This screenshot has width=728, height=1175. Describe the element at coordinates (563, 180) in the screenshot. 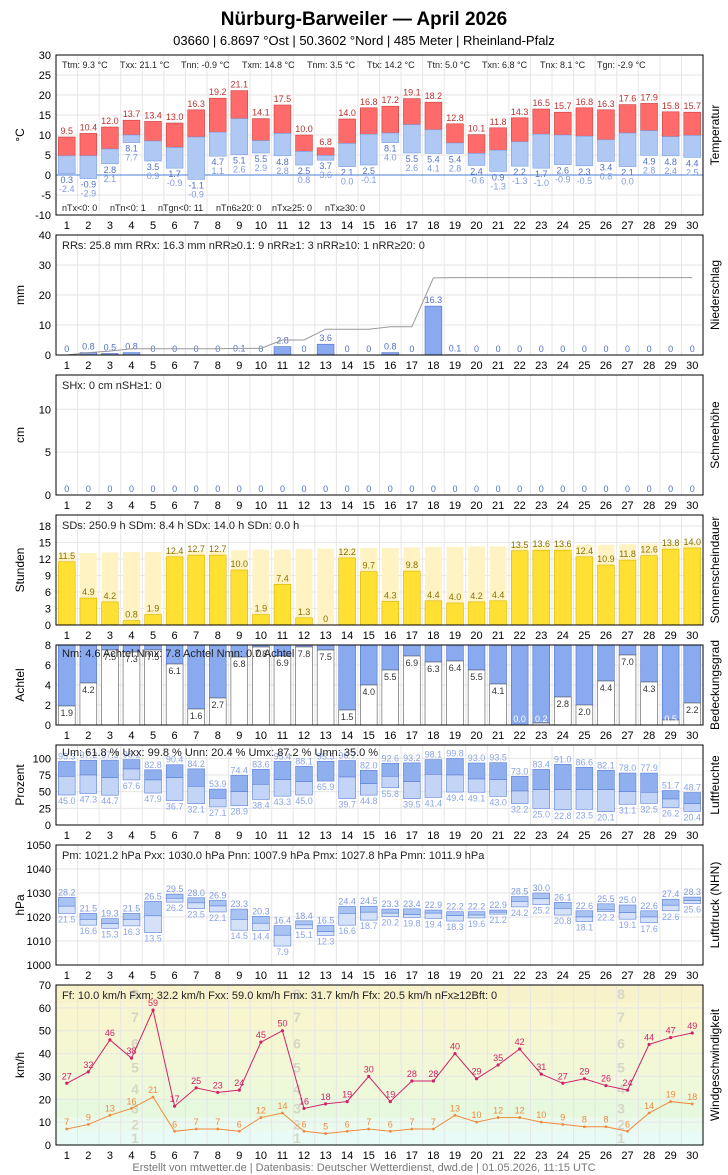

I see `tgnd-label: -0.9` at that location.